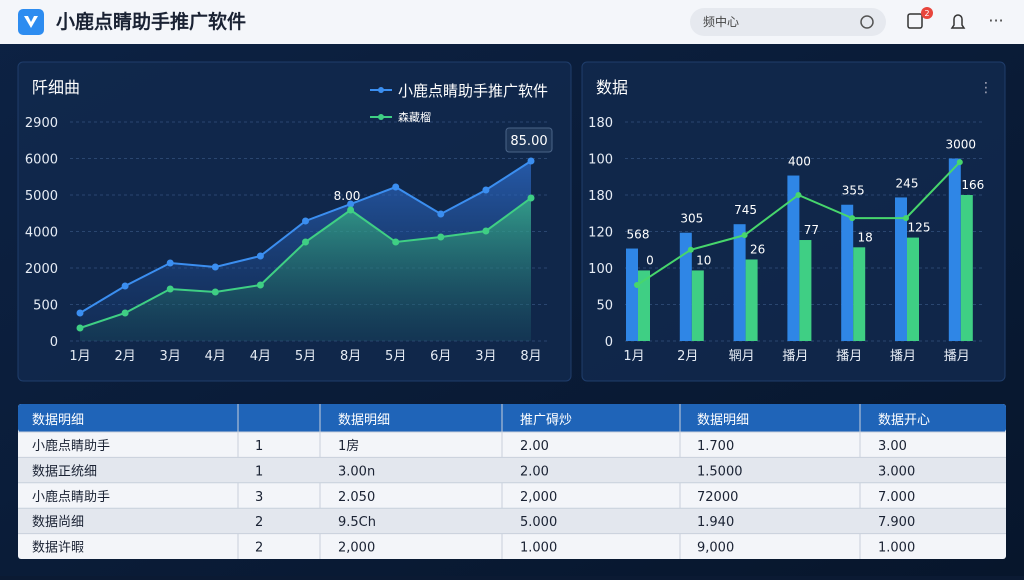  Describe the element at coordinates (919, 228) in the screenshot. I see `annotation: 125` at that location.